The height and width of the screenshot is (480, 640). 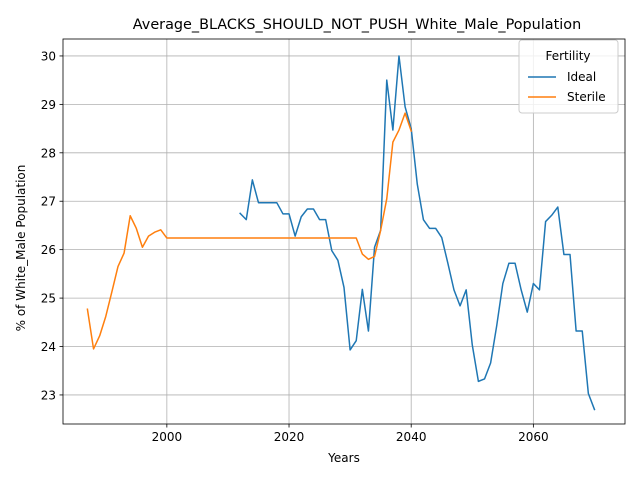 What do you see at coordinates (48, 299) in the screenshot?
I see `y-tick-label: 25` at bounding box center [48, 299].